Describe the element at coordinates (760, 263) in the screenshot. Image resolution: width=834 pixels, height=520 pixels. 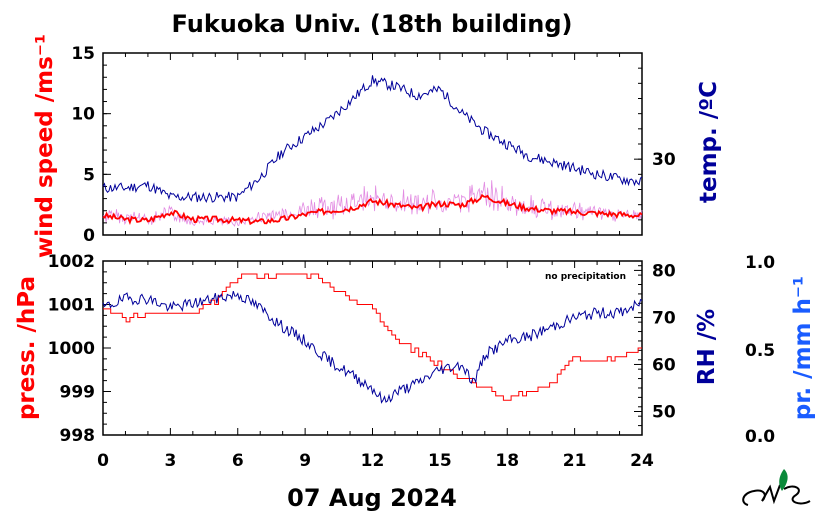
I see `precip-tick-label: 1.0` at that location.